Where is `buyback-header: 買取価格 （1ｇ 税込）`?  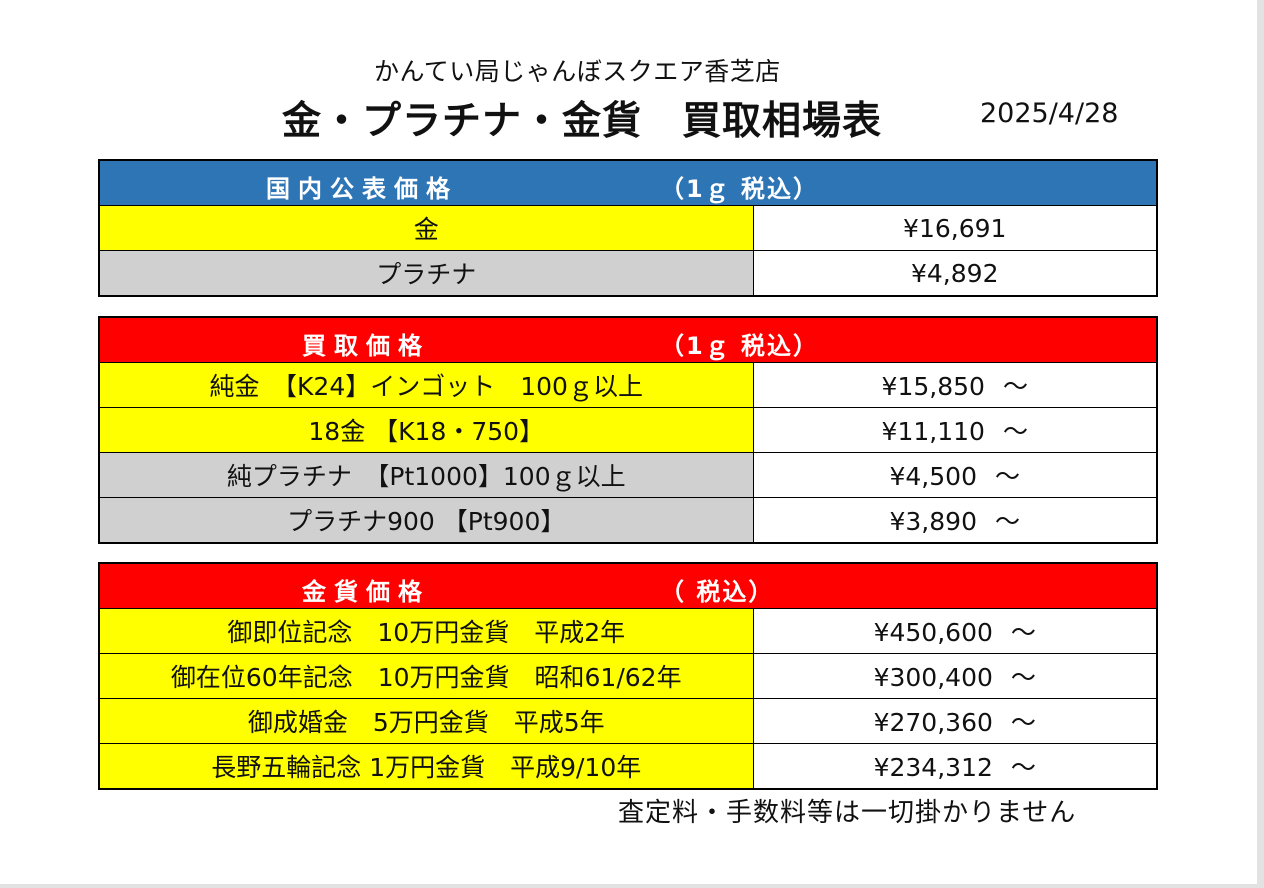
buyback-header: 買取価格 （1ｇ 税込） is located at coordinates (628, 339).